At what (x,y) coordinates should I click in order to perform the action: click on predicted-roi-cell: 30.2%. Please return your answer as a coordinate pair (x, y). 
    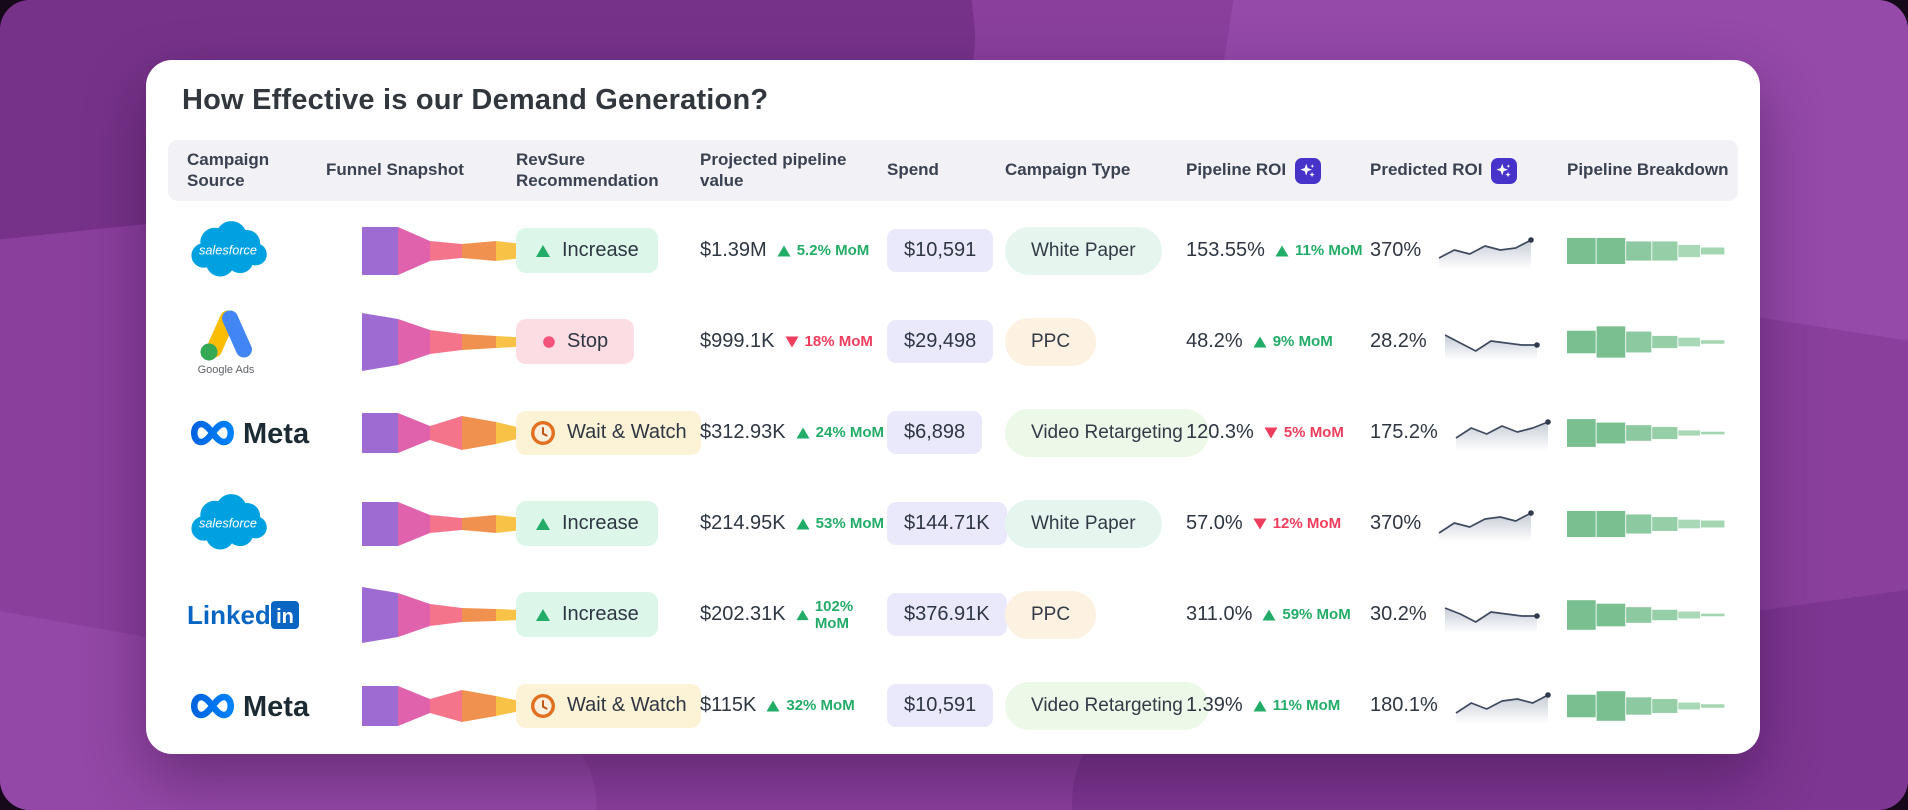
    Looking at the image, I should click on (1468, 615).